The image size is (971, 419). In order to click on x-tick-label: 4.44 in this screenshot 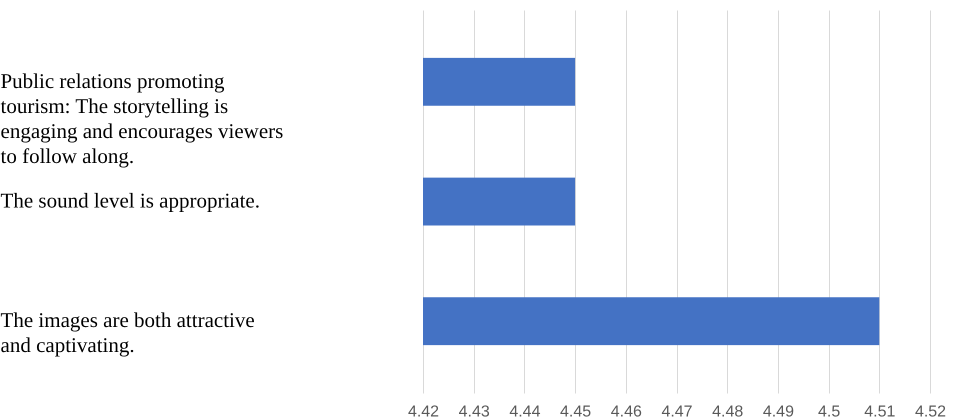, I will do `click(525, 411)`.